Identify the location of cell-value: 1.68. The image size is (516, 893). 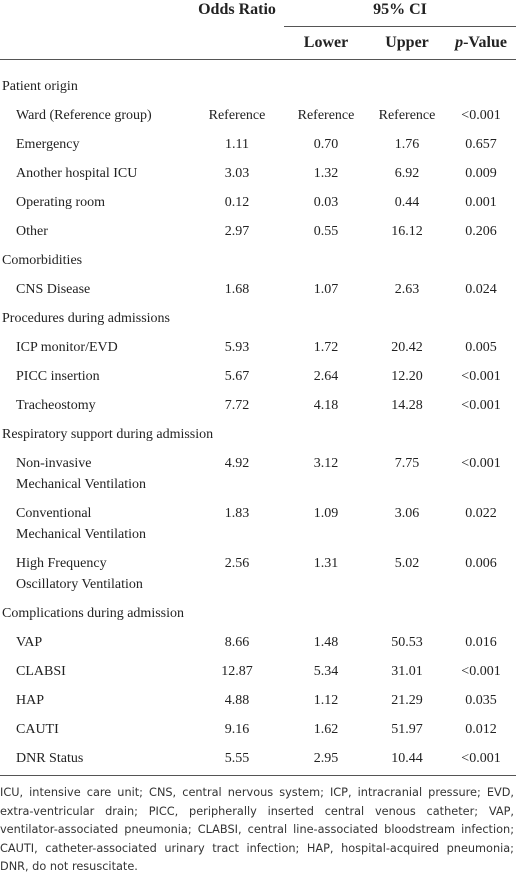
(237, 289).